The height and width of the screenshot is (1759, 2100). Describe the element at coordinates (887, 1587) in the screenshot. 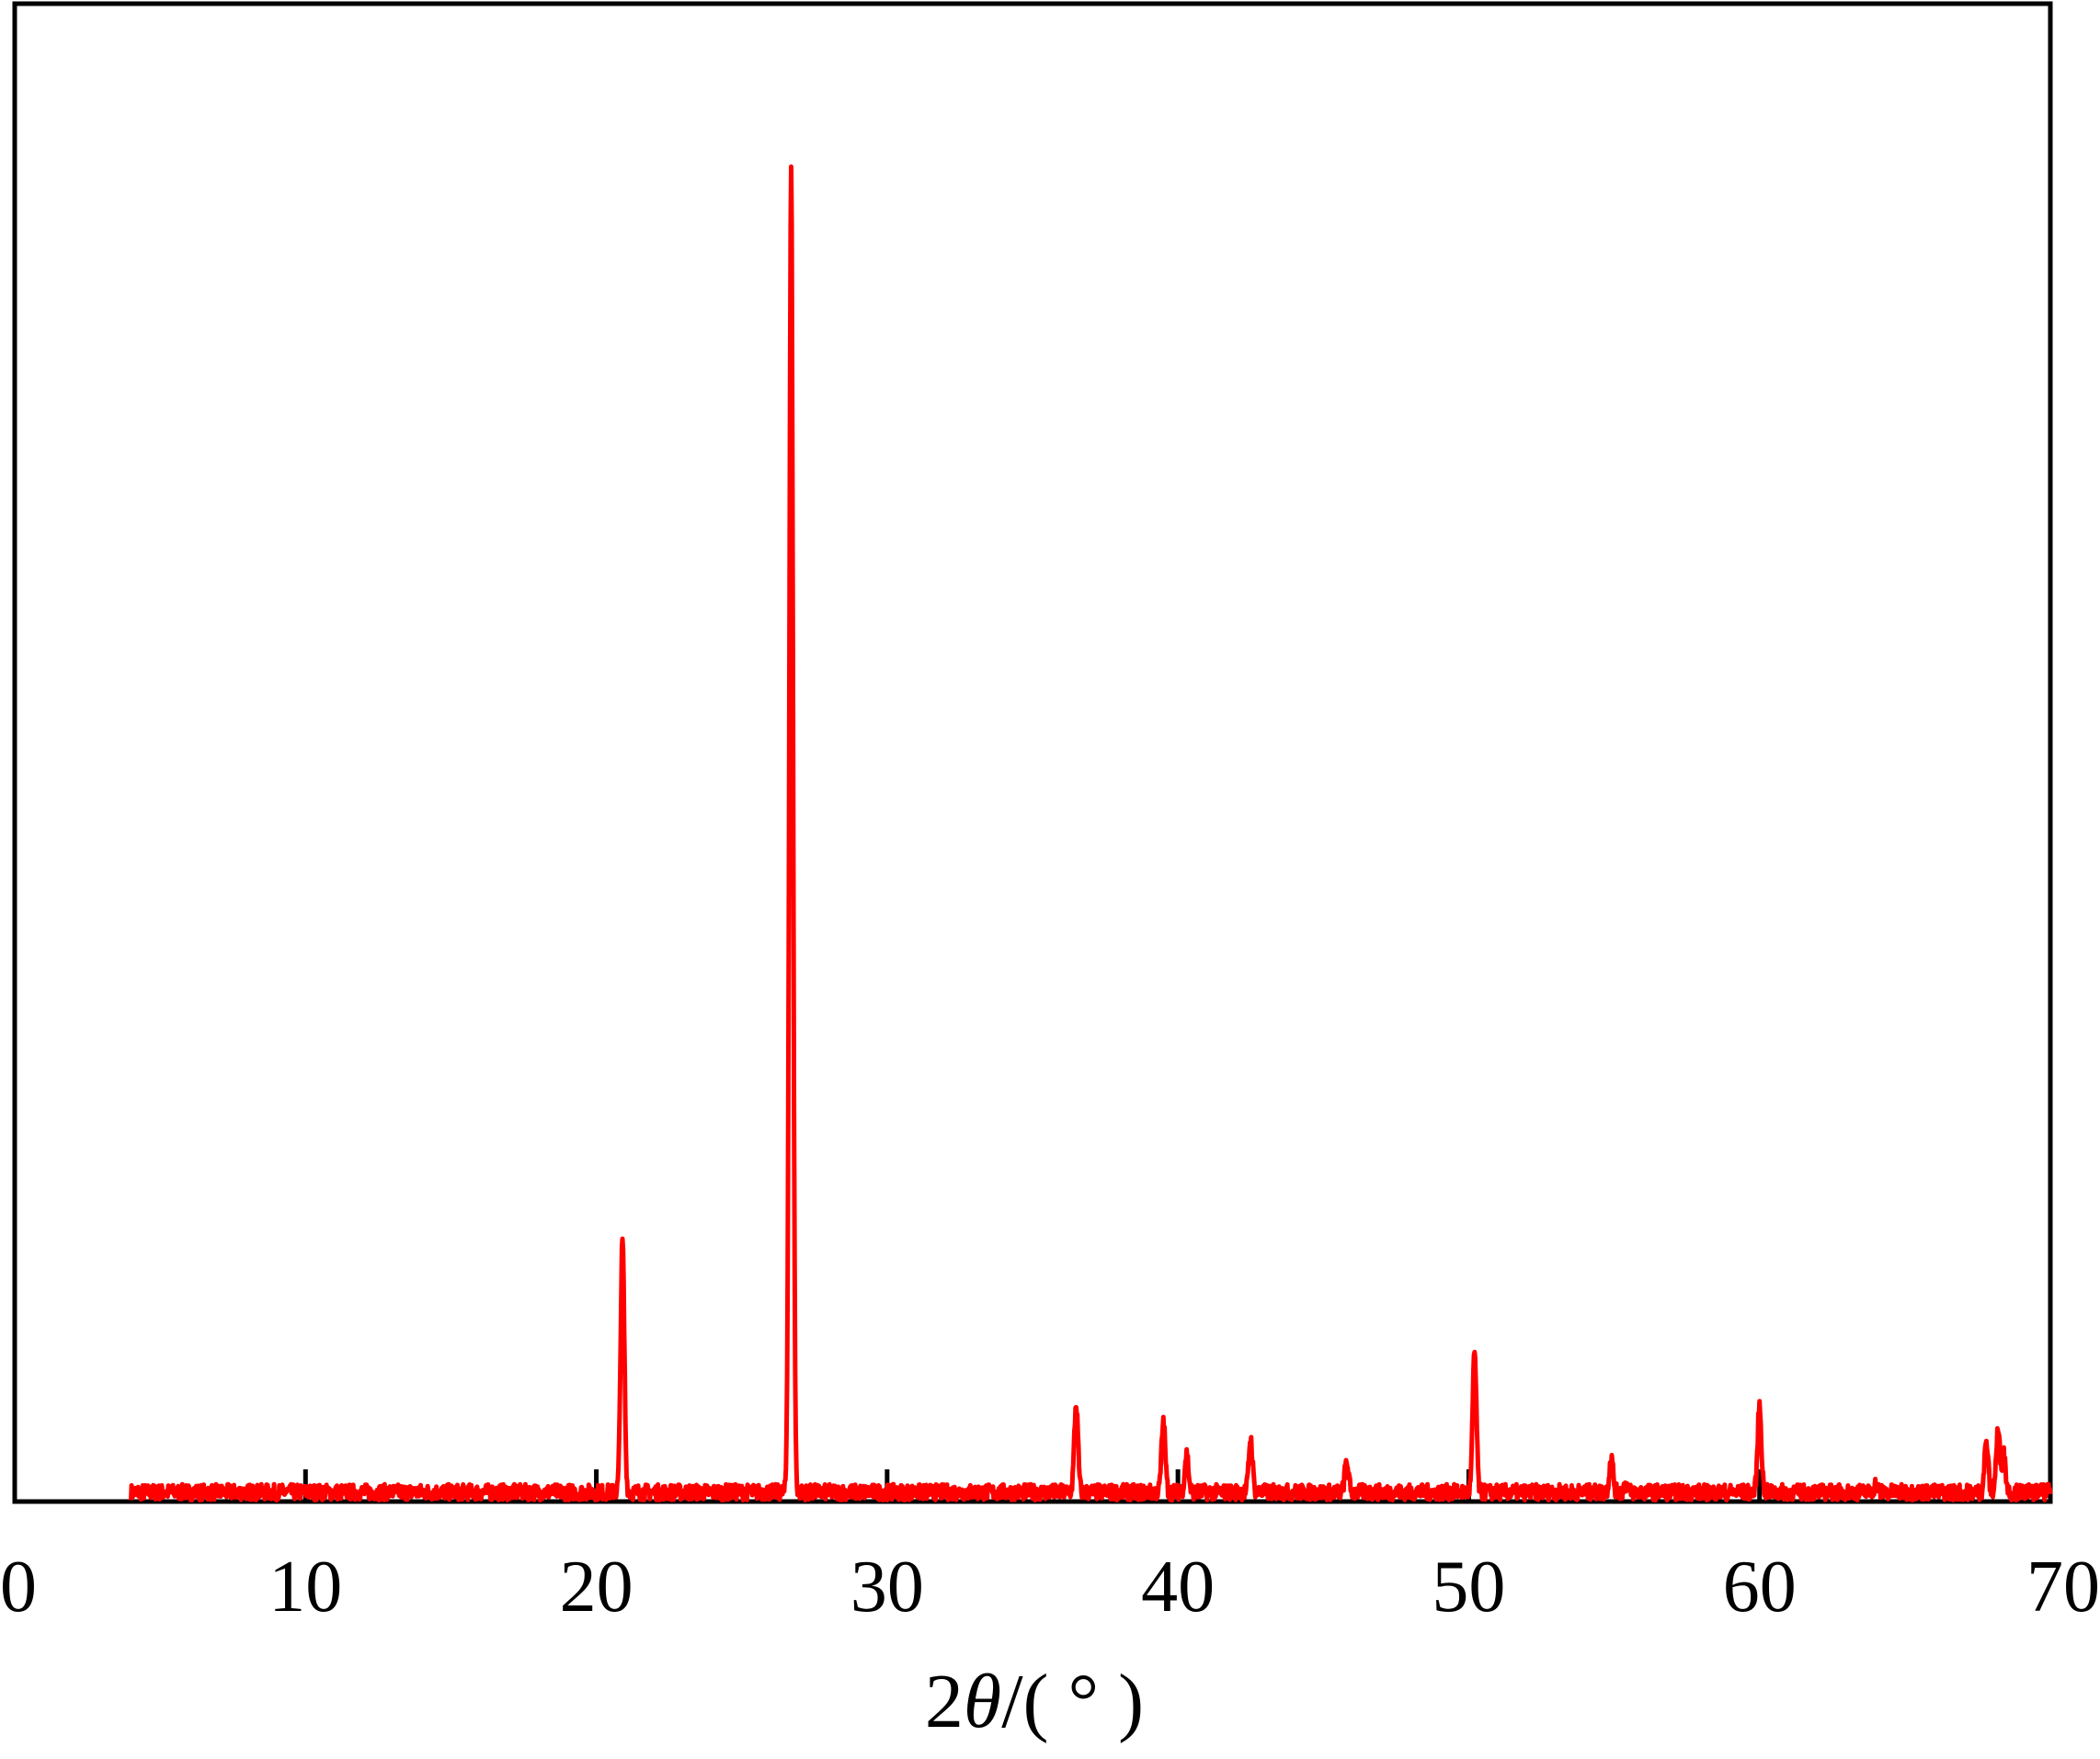

I see `x-tick-label: 30` at that location.